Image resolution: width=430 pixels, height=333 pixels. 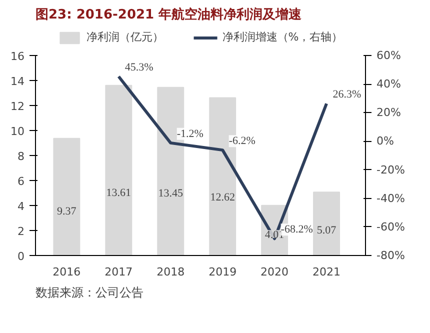 I want to click on y2-tick-label: 0%, so click(x=385, y=141).